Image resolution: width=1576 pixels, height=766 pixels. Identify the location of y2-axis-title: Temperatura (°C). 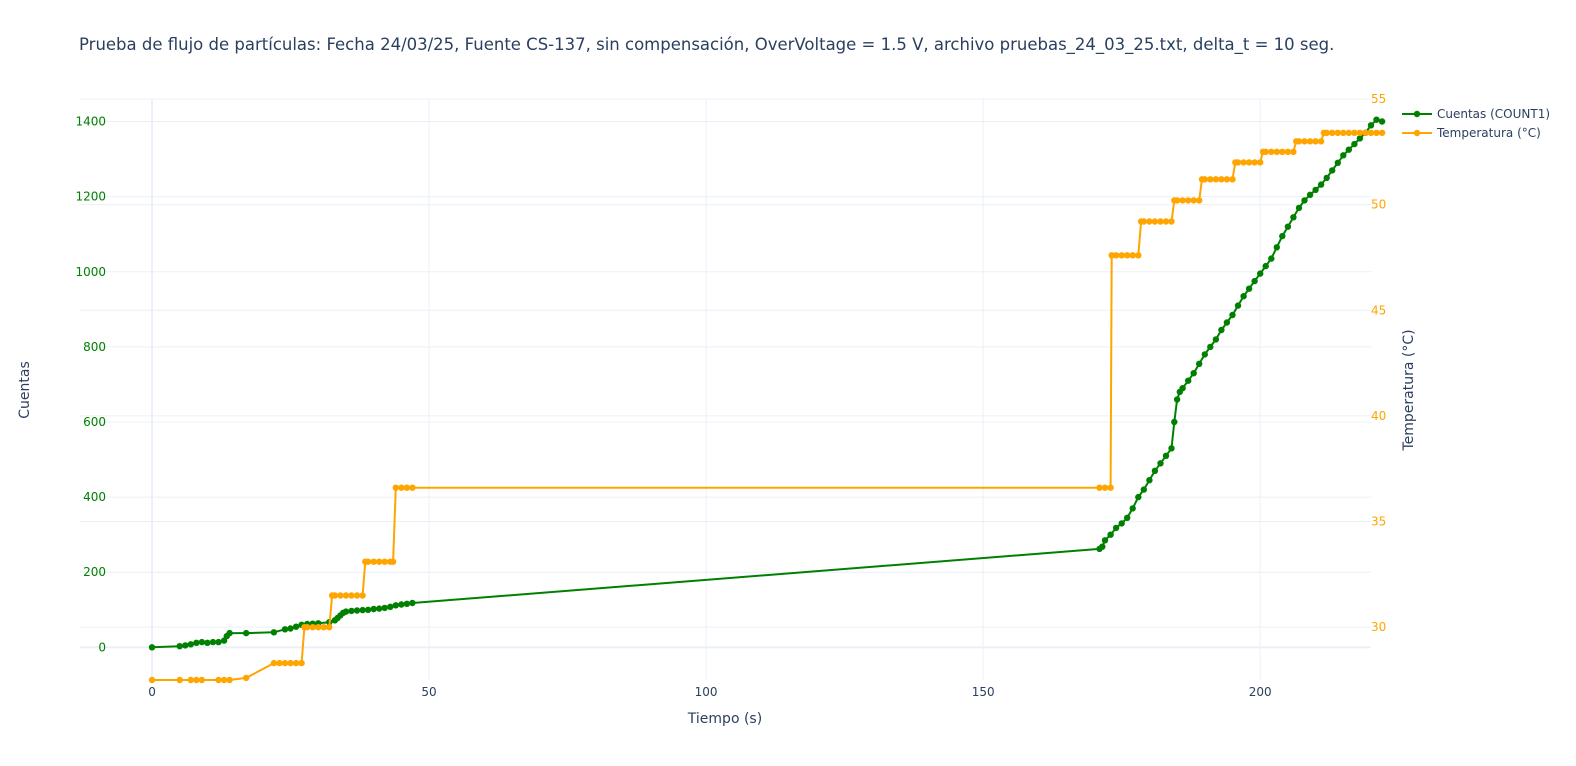
(1409, 390).